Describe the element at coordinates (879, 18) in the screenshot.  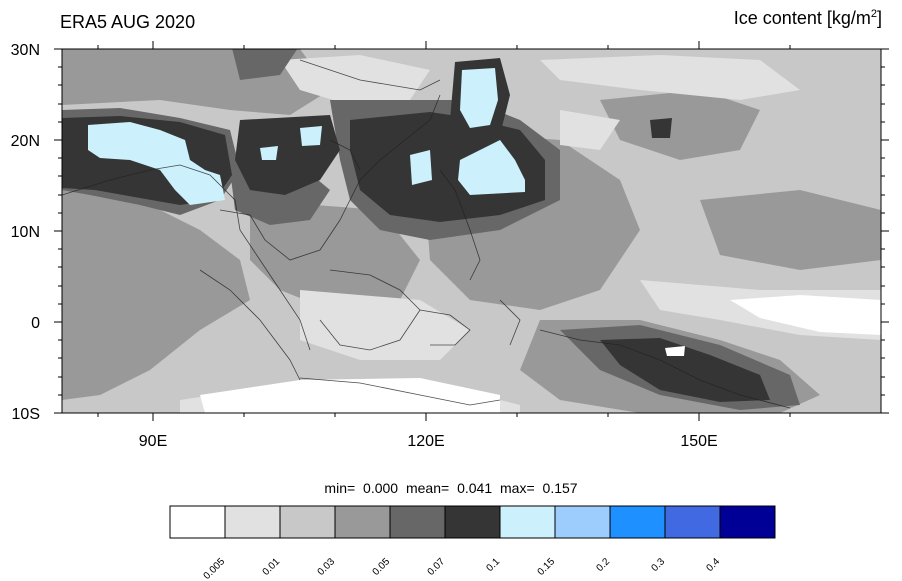
I see `variable-title-close: ]` at that location.